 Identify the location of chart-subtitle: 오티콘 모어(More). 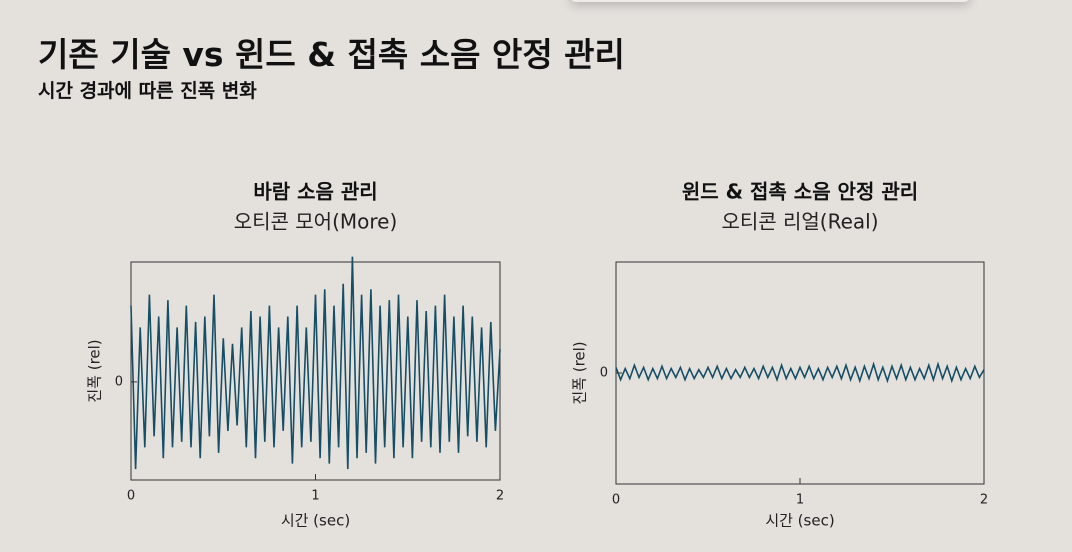
(316, 222).